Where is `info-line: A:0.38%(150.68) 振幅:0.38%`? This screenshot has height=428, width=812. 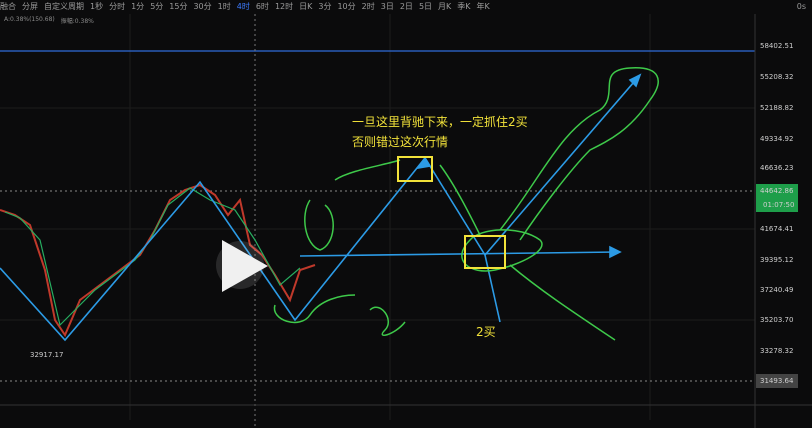 info-line: A:0.38%(150.68) 振幅:0.38% is located at coordinates (49, 20).